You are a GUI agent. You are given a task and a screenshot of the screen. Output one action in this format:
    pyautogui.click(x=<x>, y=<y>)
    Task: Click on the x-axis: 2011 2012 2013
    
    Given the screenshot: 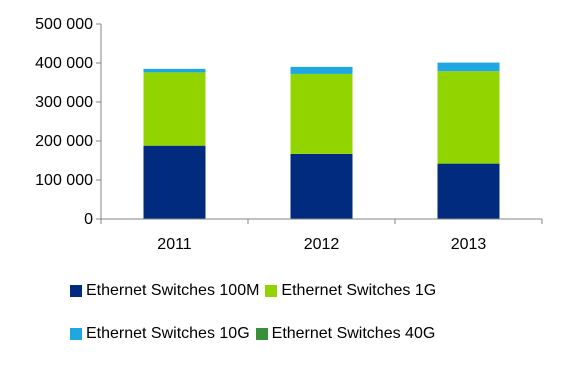 What is the action you would take?
    pyautogui.click(x=321, y=235)
    